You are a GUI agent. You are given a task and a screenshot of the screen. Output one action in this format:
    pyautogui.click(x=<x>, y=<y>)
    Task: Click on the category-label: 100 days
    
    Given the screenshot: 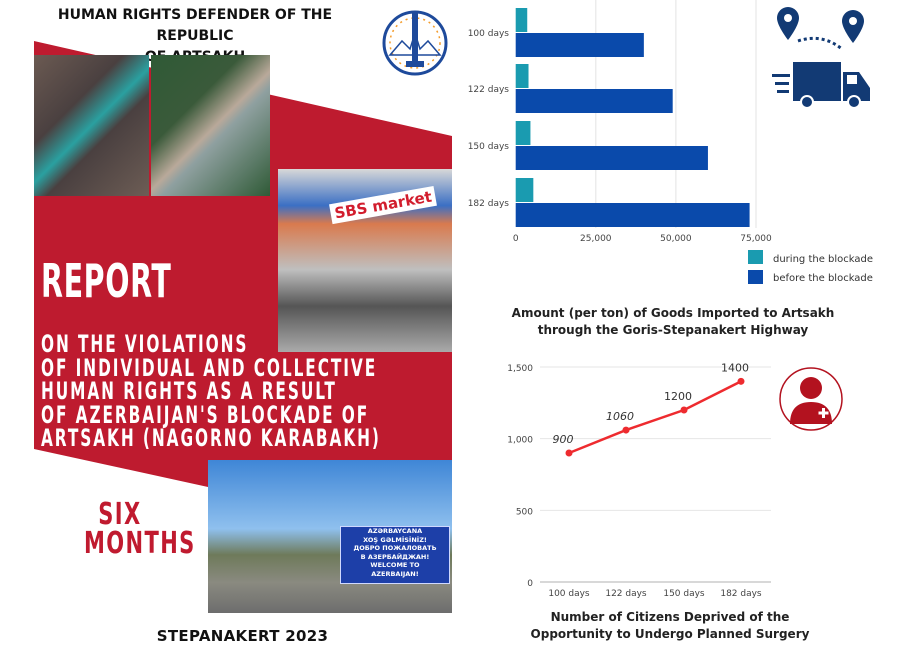 What is the action you would take?
    pyautogui.click(x=489, y=34)
    